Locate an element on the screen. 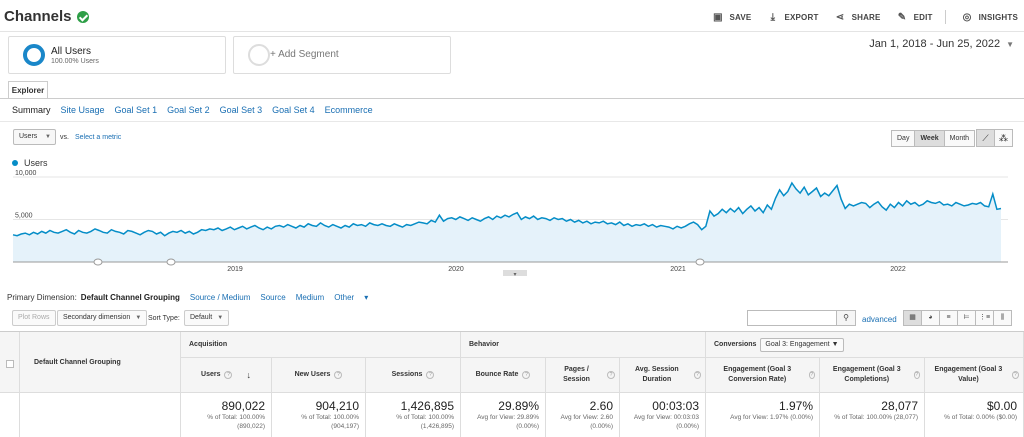 Image resolution: width=1024 pixels, height=437 pixels. date-range-picker: Jan 1, 2018 - Jun 25, 2022 ▼ is located at coordinates (941, 44).